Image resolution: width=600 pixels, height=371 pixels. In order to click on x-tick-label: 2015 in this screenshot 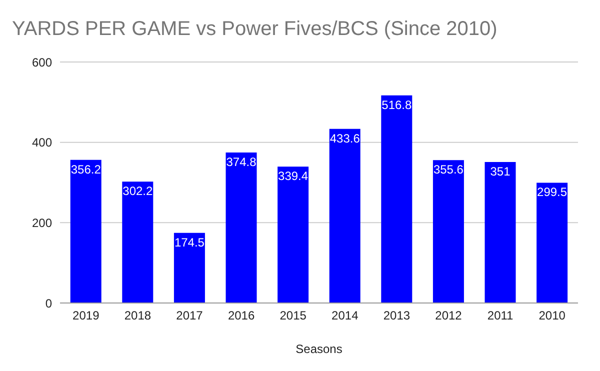, I will do `click(293, 315)`.